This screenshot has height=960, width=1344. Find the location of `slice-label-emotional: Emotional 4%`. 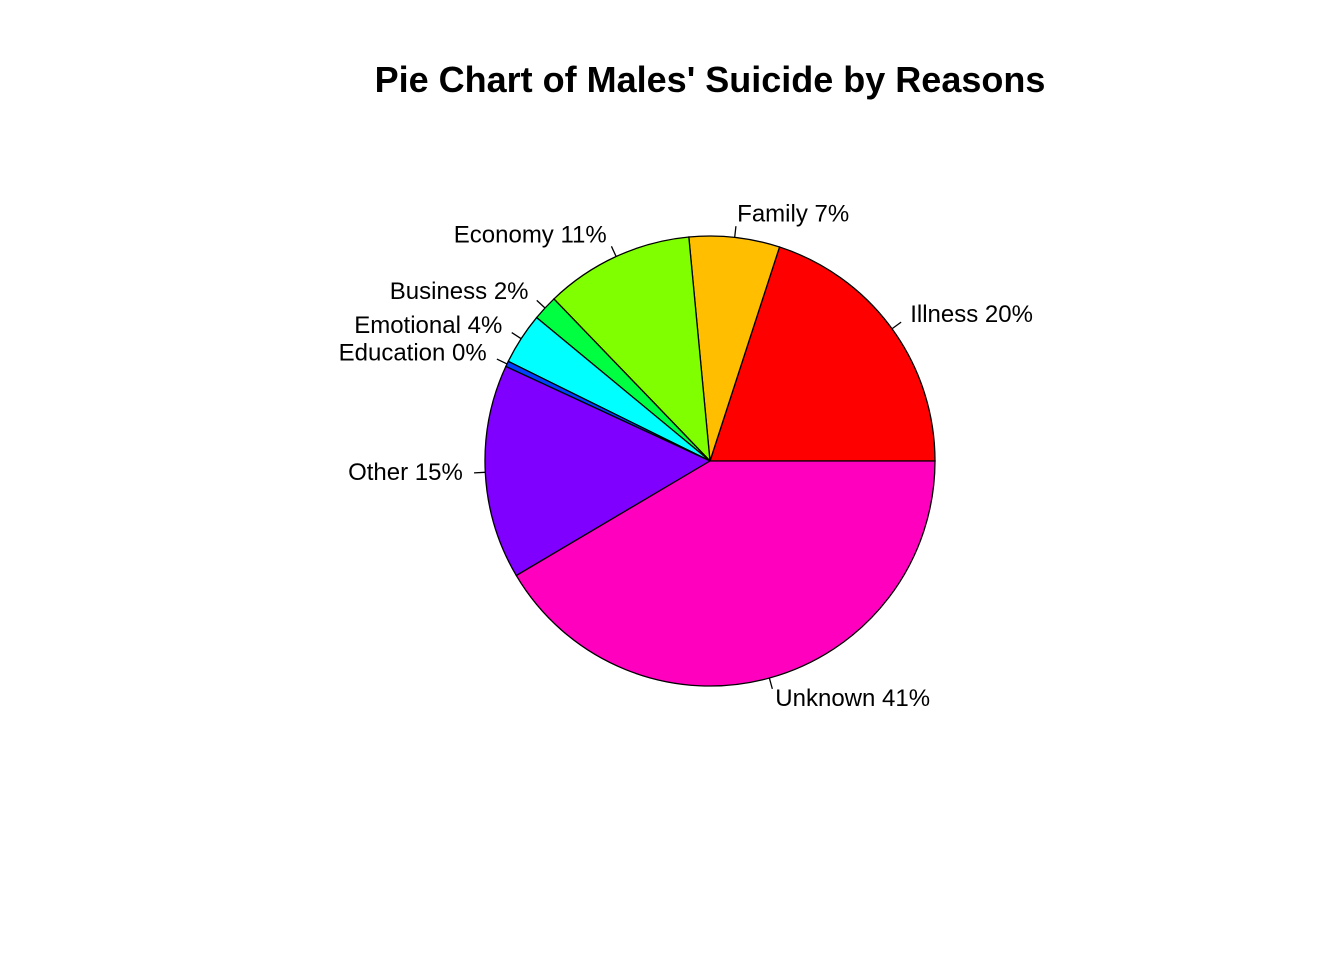

slice-label-emotional: Emotional 4% is located at coordinates (428, 325).